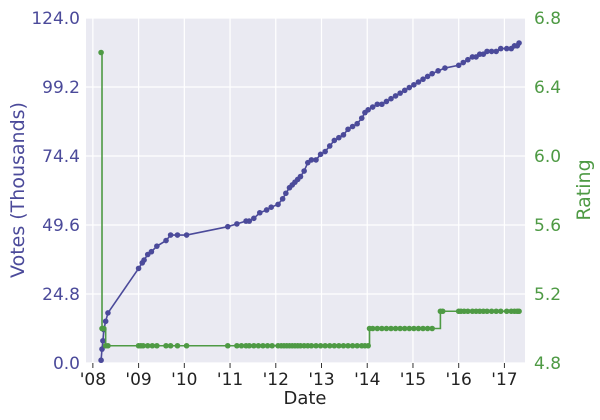 This screenshot has width=600, height=420. What do you see at coordinates (276, 380) in the screenshot?
I see `x-tick-label: '12` at bounding box center [276, 380].